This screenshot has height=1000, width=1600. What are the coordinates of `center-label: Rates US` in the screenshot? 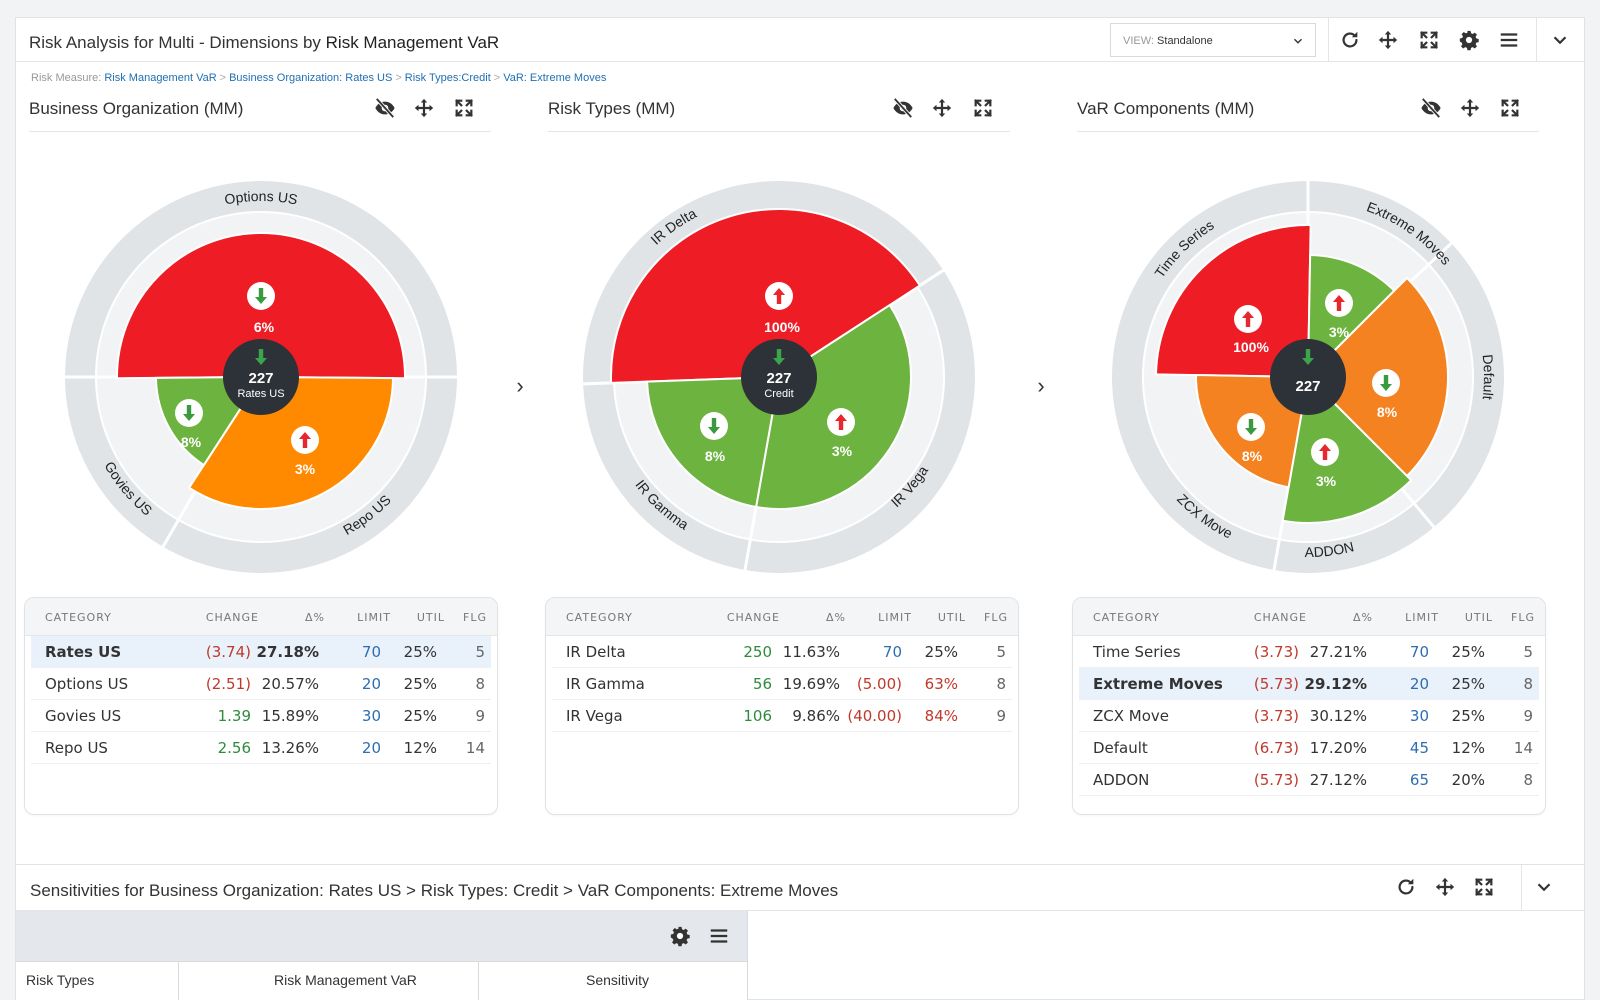 It's located at (260, 394).